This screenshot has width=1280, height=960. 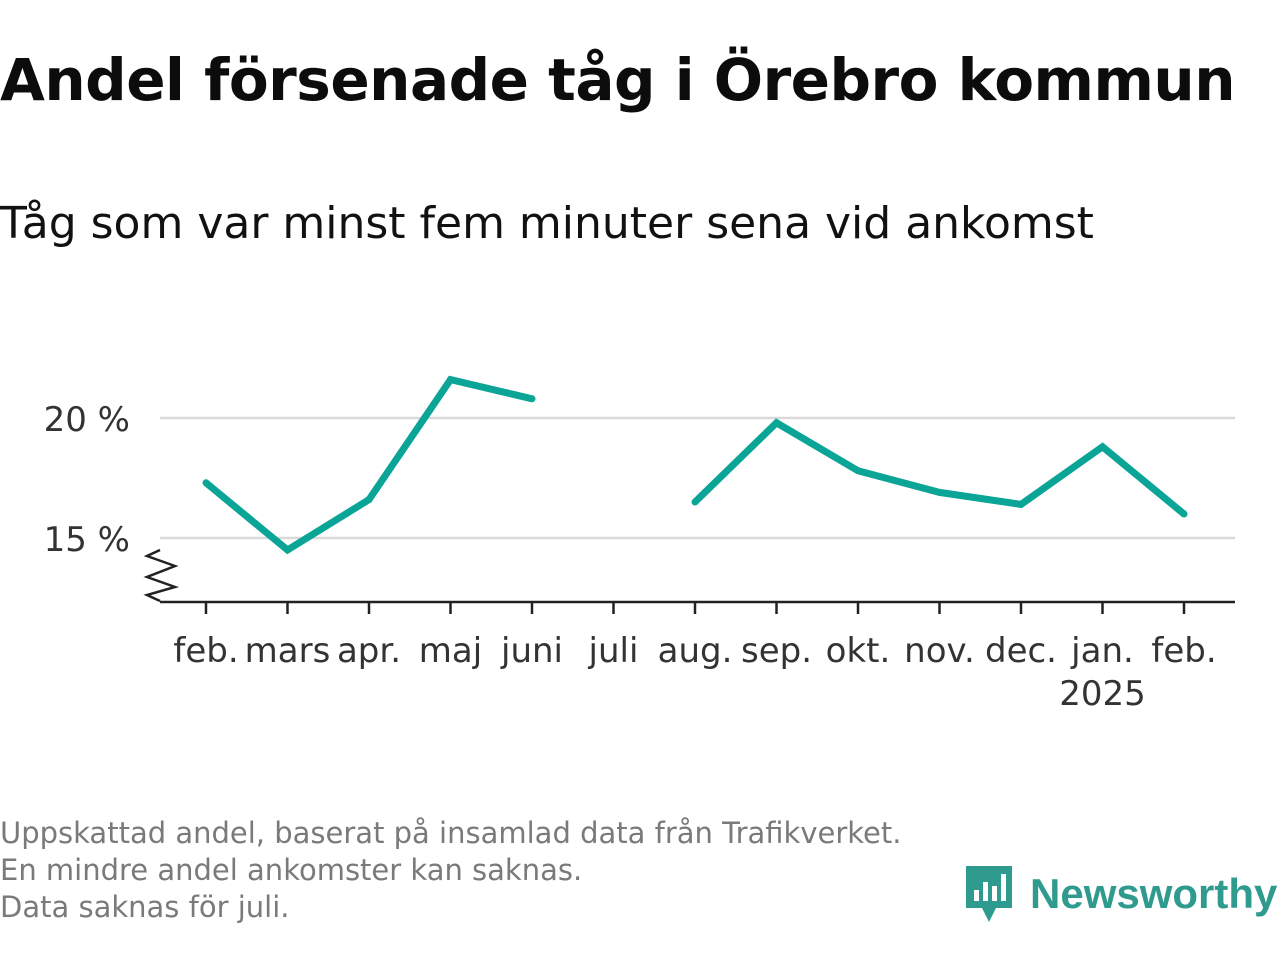 I want to click on x-tick-label: okt., so click(x=858, y=651).